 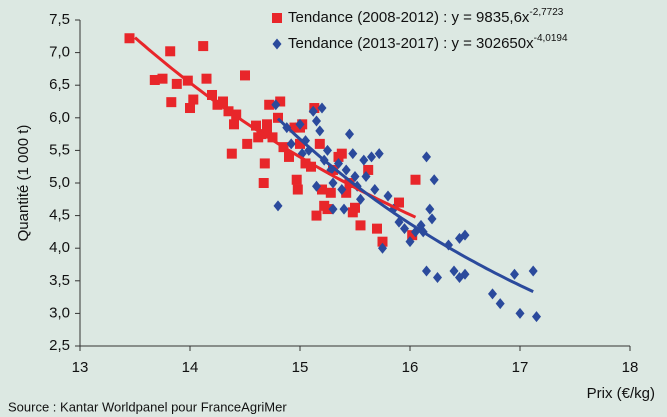 What do you see at coordinates (23, 183) in the screenshot?
I see `y-axis-label: Quantité (1 000 t)` at bounding box center [23, 183].